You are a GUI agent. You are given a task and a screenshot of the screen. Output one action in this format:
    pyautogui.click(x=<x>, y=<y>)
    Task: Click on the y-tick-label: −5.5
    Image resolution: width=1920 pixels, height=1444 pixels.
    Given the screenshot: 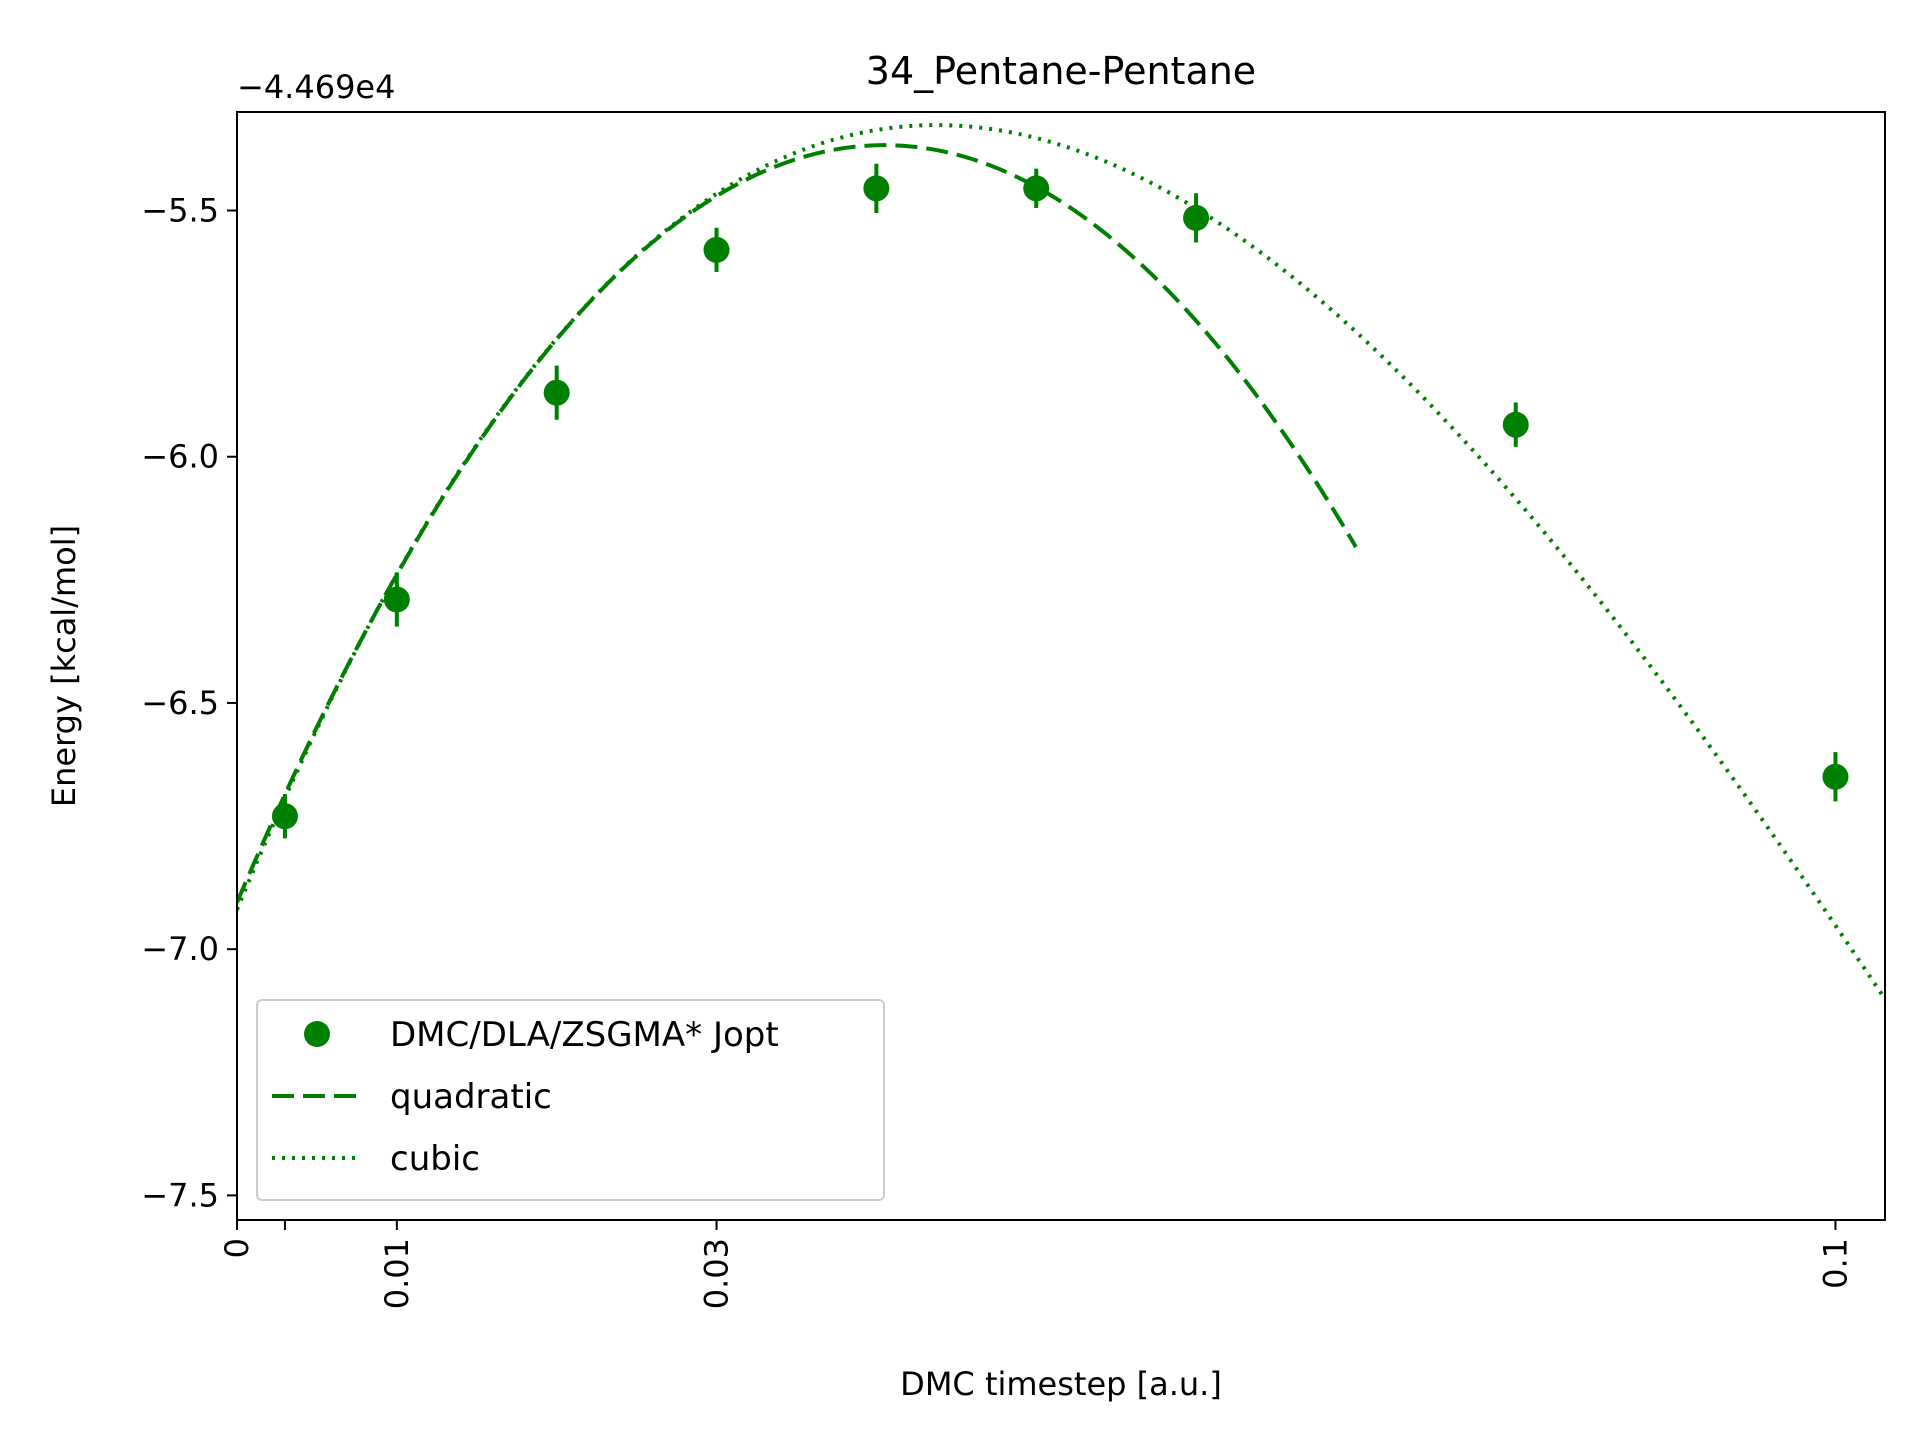 What is the action you would take?
    pyautogui.click(x=180, y=210)
    